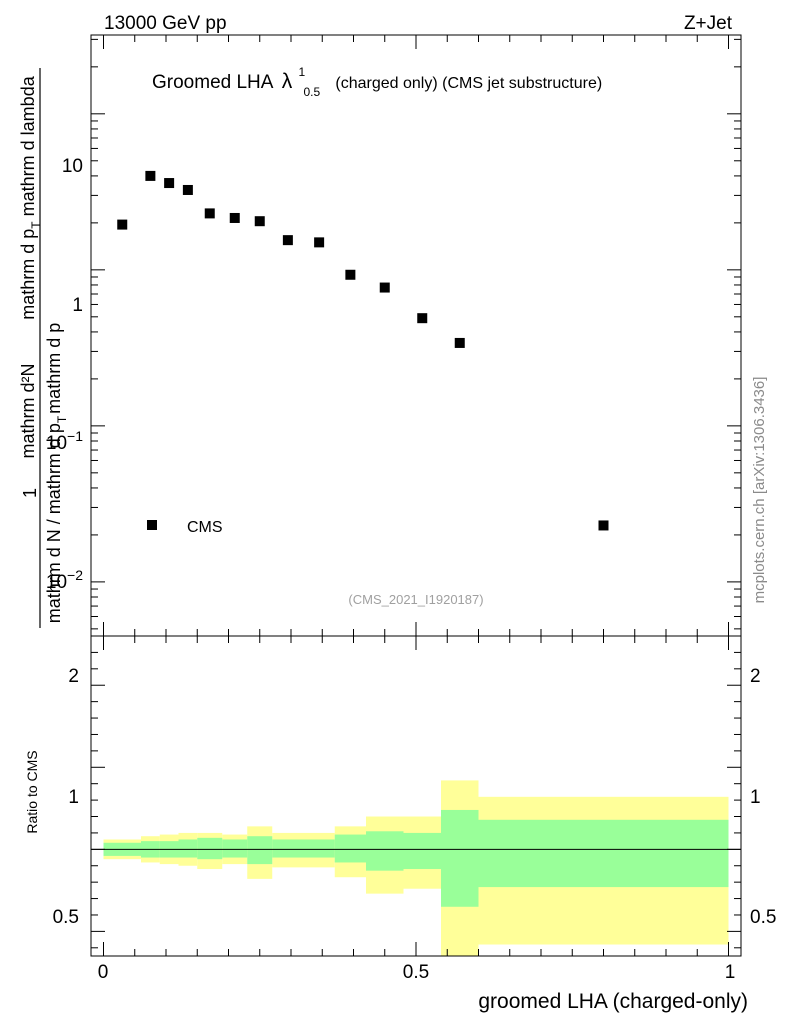 The height and width of the screenshot is (1024, 786). What do you see at coordinates (763, 917) in the screenshot?
I see `ratio-y-tick-label-0-5-right: 0.5` at bounding box center [763, 917].